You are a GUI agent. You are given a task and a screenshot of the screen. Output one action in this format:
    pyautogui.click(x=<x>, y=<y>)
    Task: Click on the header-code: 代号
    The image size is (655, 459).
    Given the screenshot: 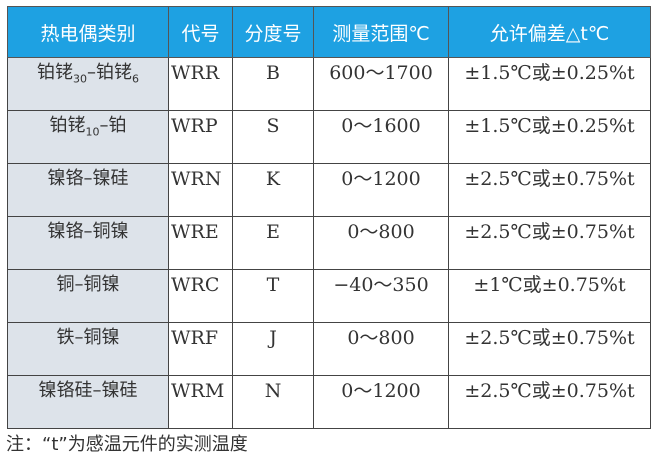 What is the action you would take?
    pyautogui.click(x=200, y=32)
    